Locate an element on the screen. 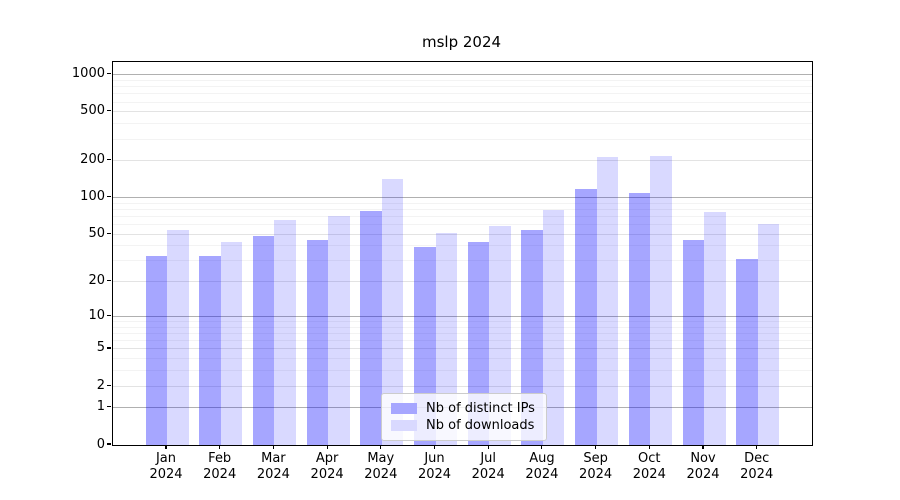 This screenshot has width=900, height=500. x-tick-label: Feb 2024 is located at coordinates (220, 466).